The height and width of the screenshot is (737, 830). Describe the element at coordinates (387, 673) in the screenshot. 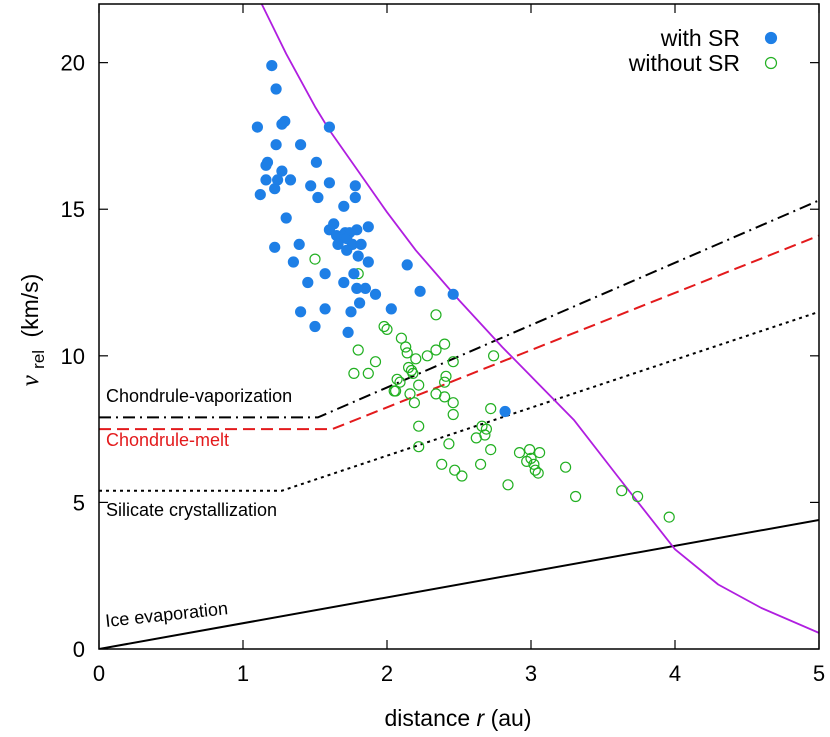

I see `x-tick-label: 2` at that location.